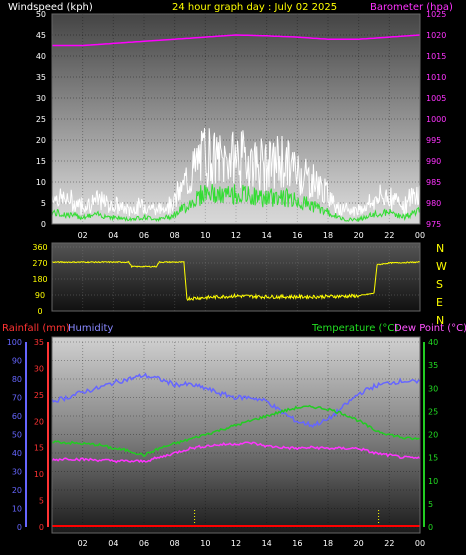 The width and height of the screenshot is (466, 555). Describe the element at coordinates (439, 284) in the screenshot. I see `direction-label-s: S` at that location.